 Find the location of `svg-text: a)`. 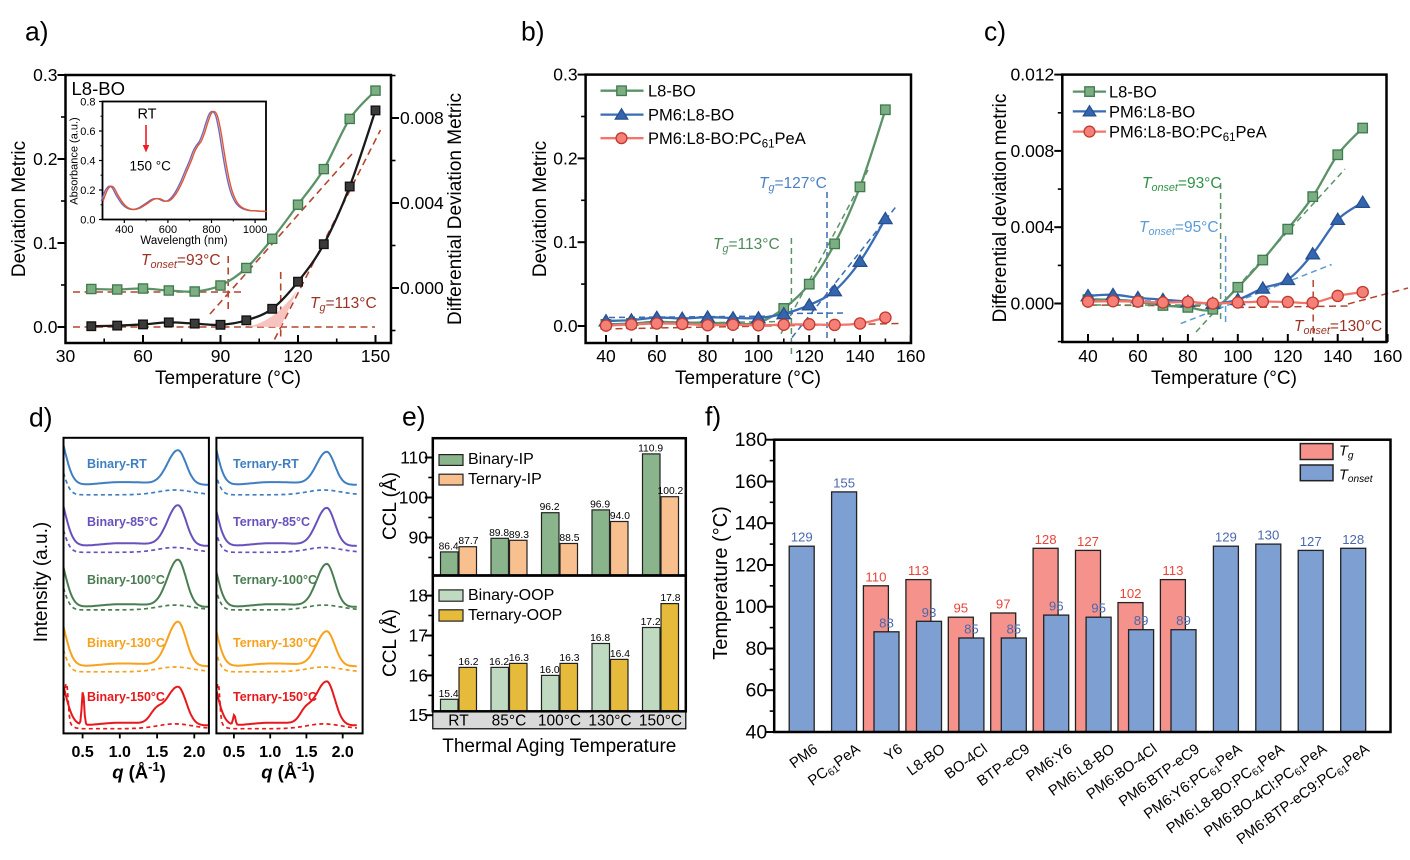

svg-text: a) is located at coordinates (37, 32).